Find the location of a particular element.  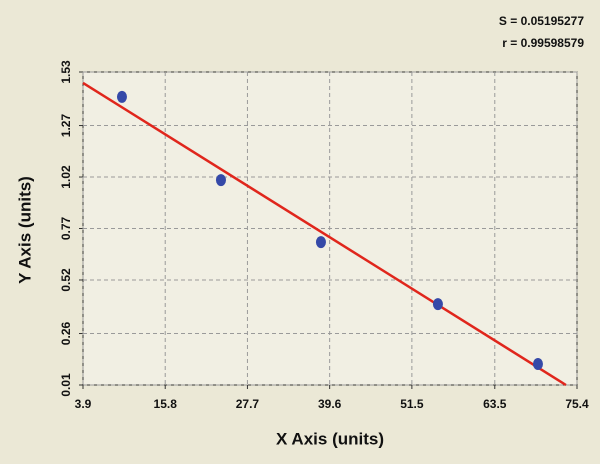

y-tick-label: 0.01 is located at coordinates (66, 385).